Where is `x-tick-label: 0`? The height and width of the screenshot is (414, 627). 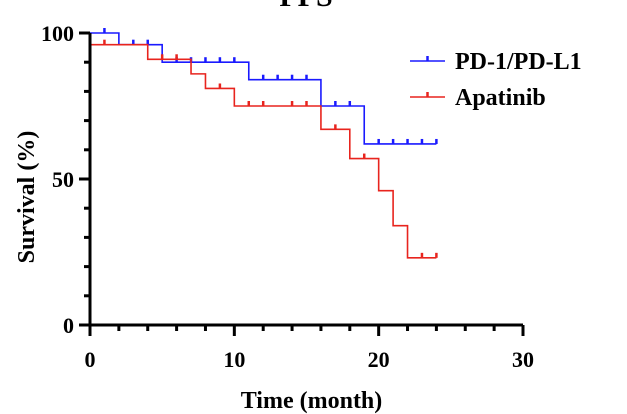
x-tick-label: 0 is located at coordinates (90, 359).